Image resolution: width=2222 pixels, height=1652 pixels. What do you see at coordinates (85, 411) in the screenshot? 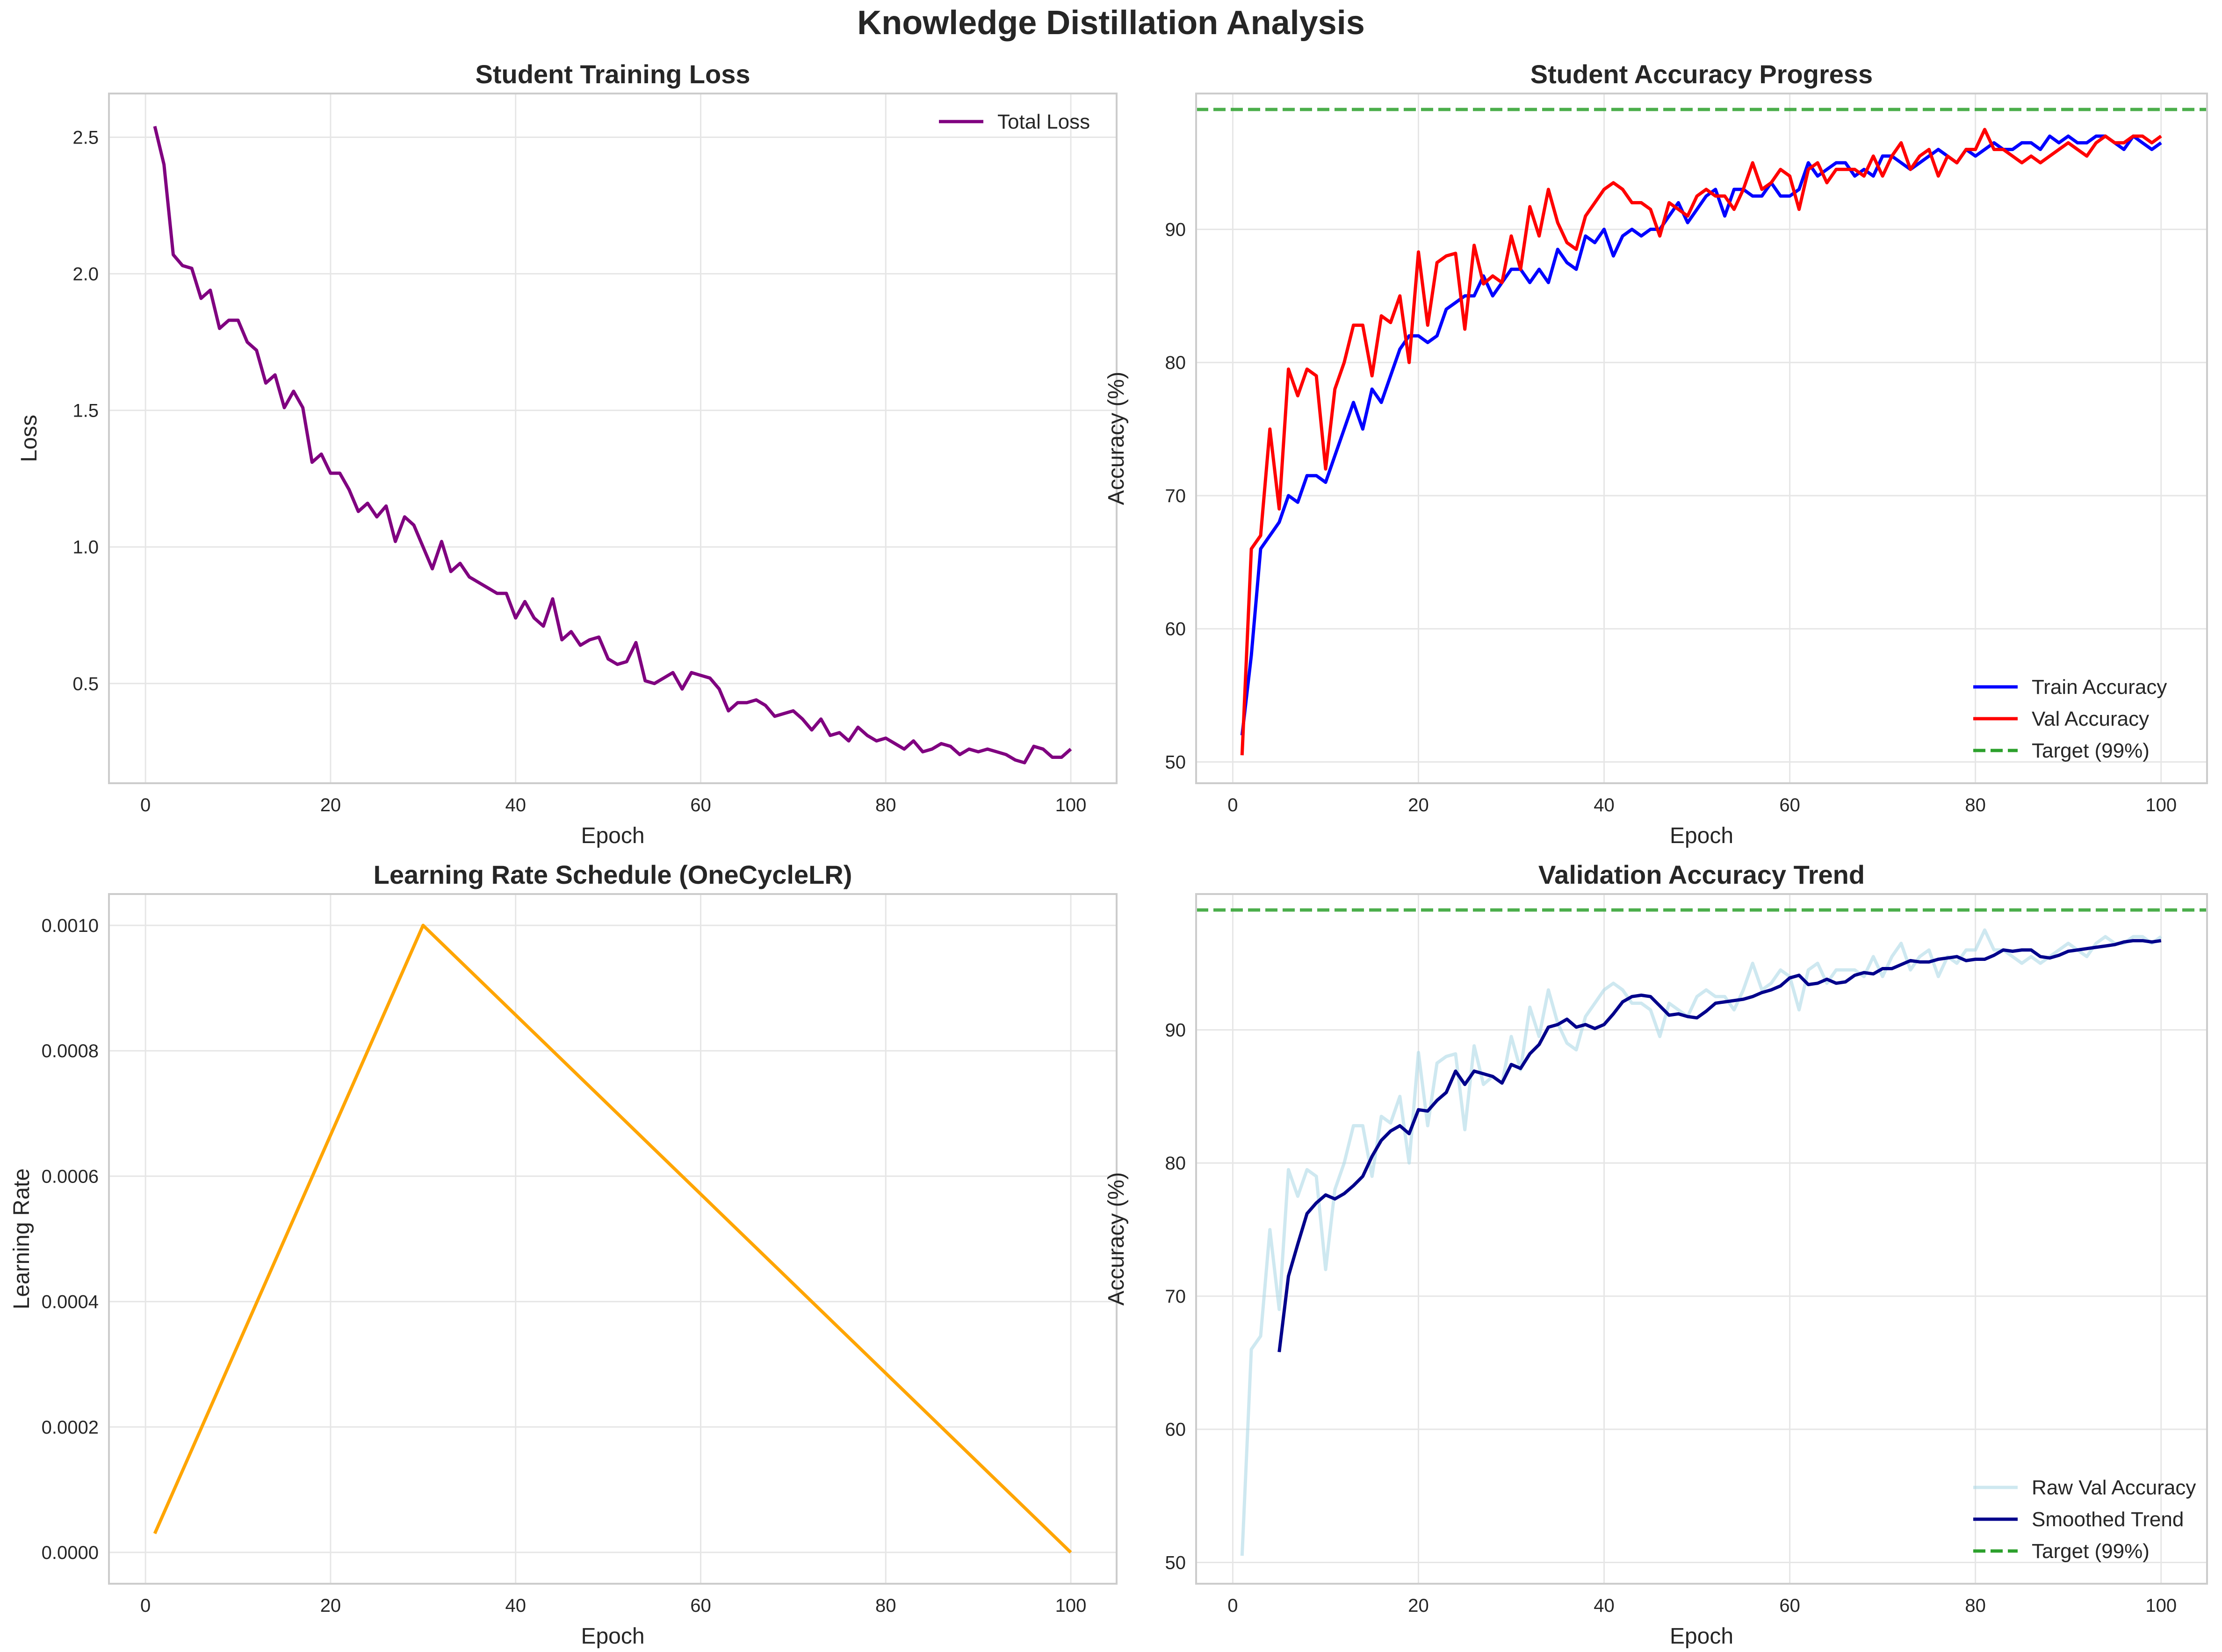
I see `y-tick-label: 1.5` at bounding box center [85, 411].